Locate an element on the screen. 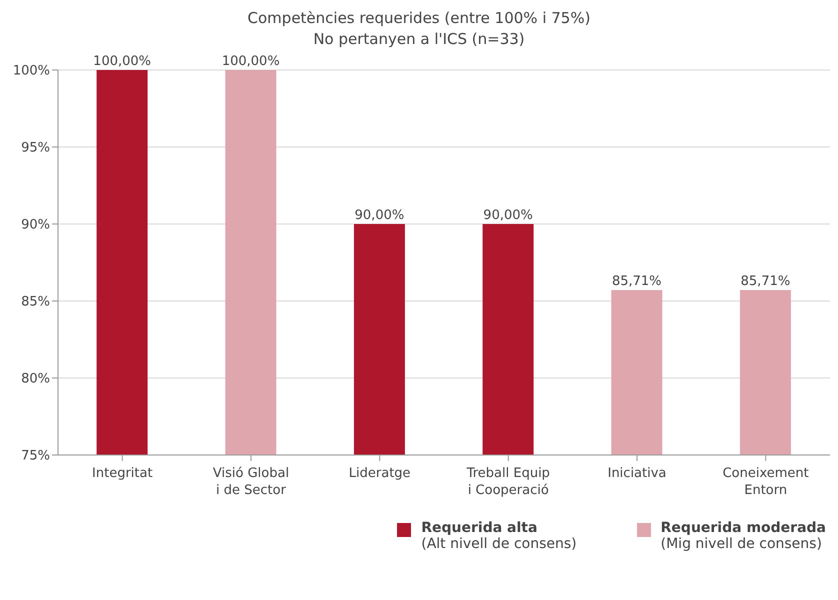 The width and height of the screenshot is (838, 600). text: (Alt nivell de consens) is located at coordinates (499, 544).